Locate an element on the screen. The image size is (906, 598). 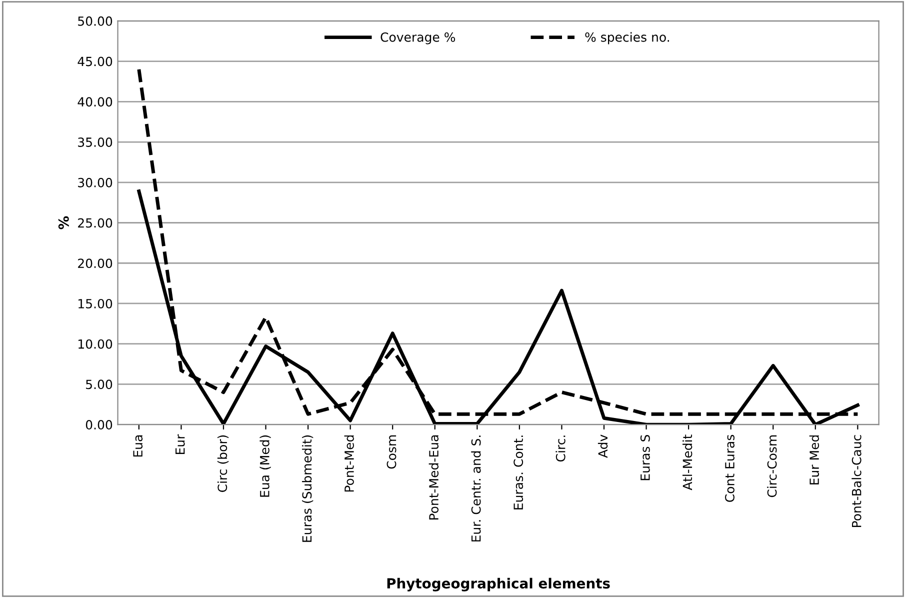
x-tick-label: Eur. Centr. and S. is located at coordinates (476, 489).